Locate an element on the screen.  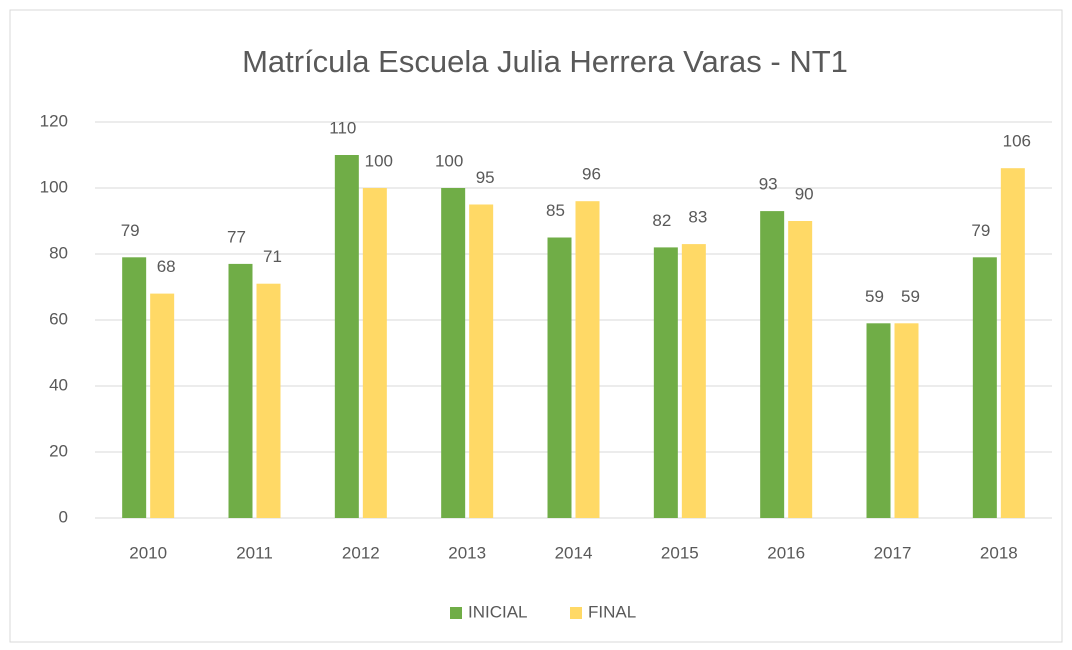
legend-label: INICIAL is located at coordinates (498, 611).